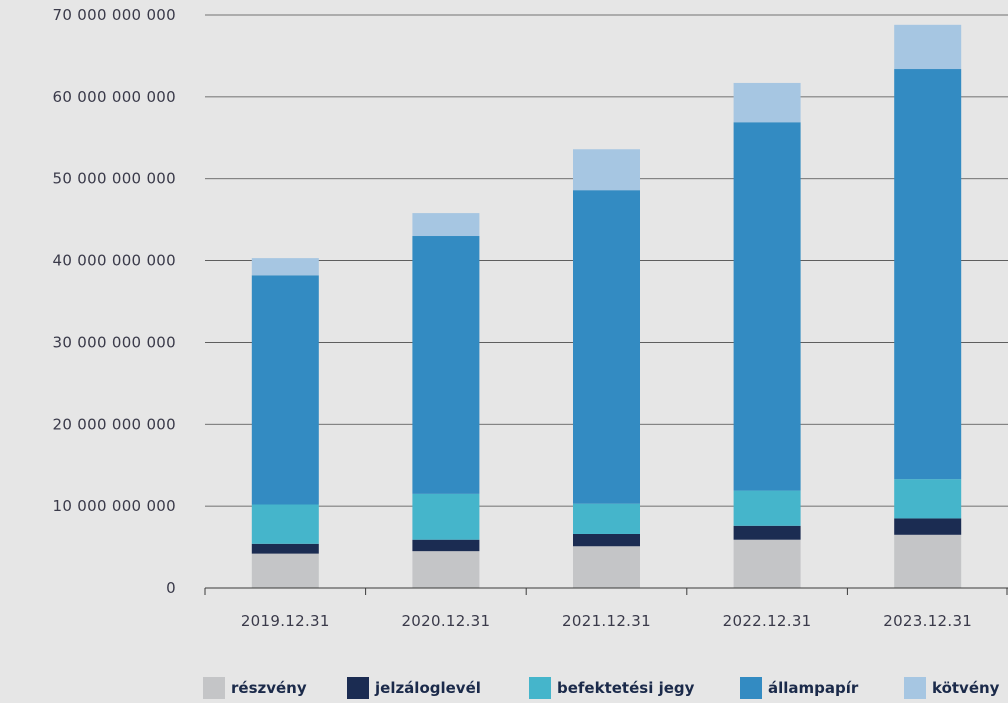 Image resolution: width=1008 pixels, height=703 pixels. What do you see at coordinates (114, 15) in the screenshot?
I see `y-tick-label: 70 000 000 000` at bounding box center [114, 15].